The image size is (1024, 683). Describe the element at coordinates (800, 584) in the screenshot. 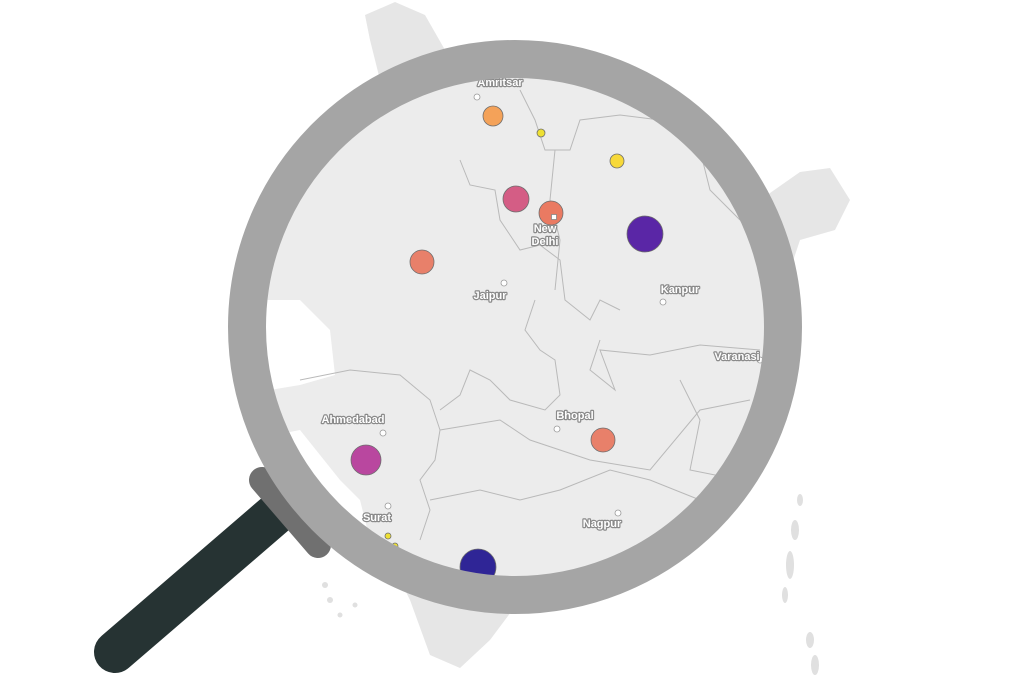

I see `andaman-islands` at that location.